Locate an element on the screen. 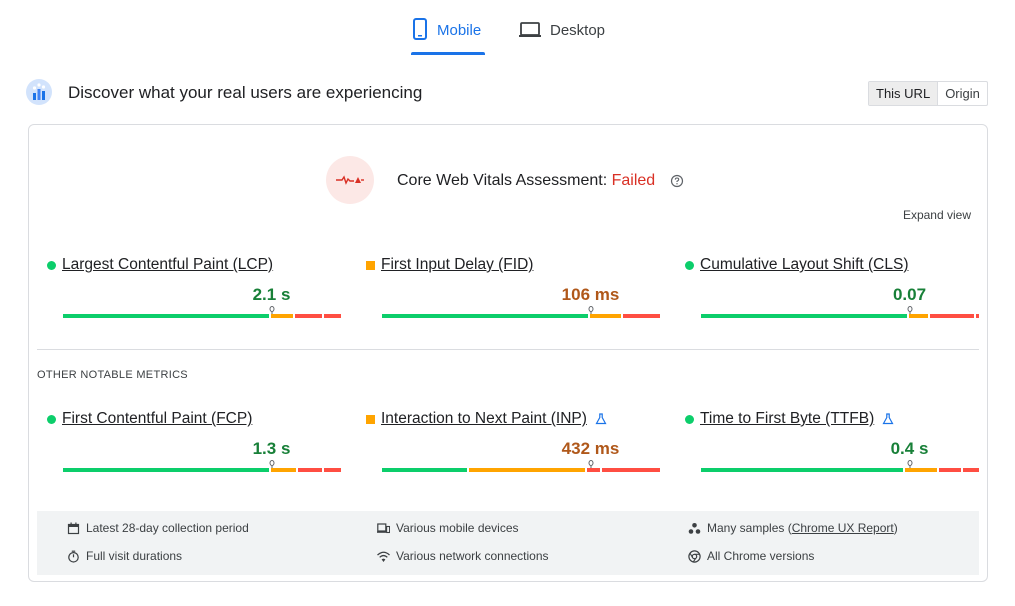  metric-header: Interaction to Next Paint (INP) is located at coordinates (486, 419).